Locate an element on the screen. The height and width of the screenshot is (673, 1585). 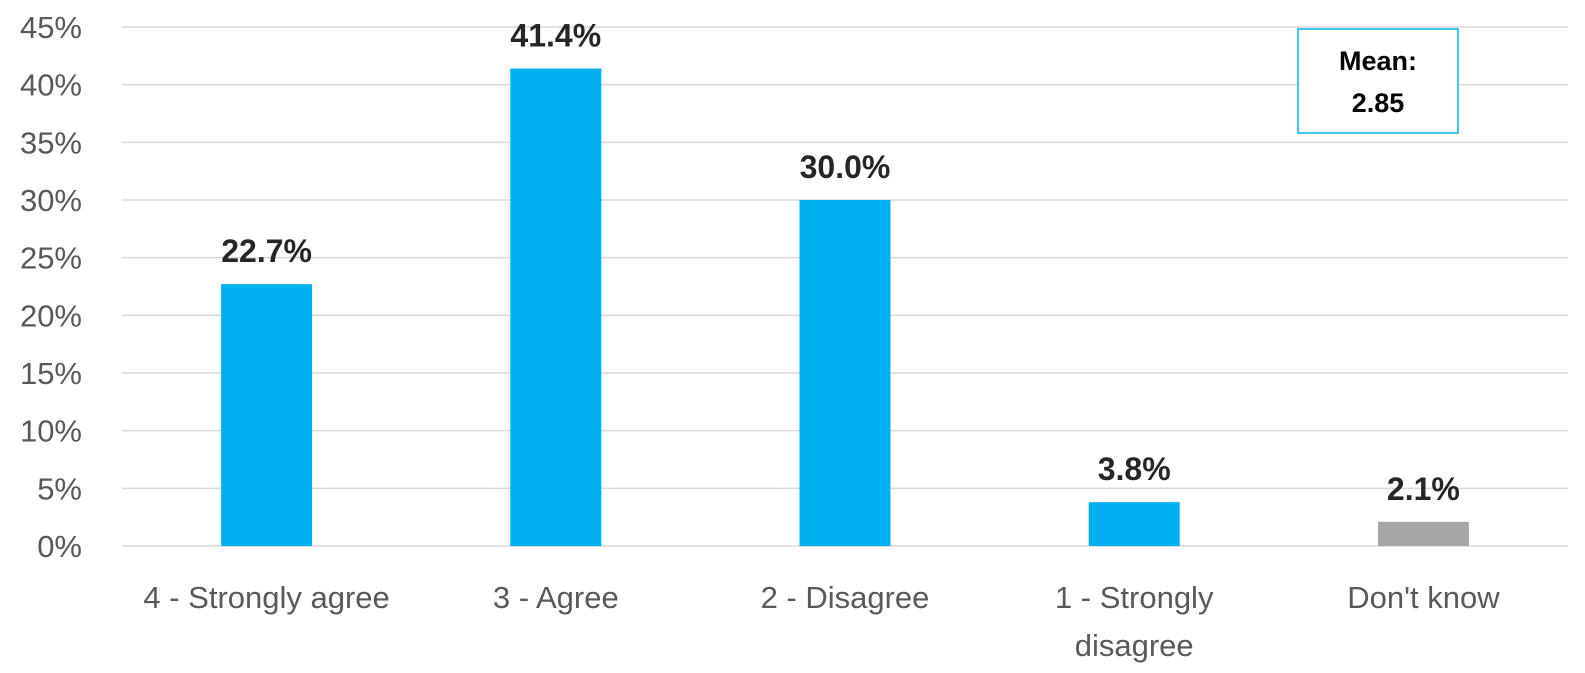
mean-annotation-value: 2.85 is located at coordinates (1378, 103).